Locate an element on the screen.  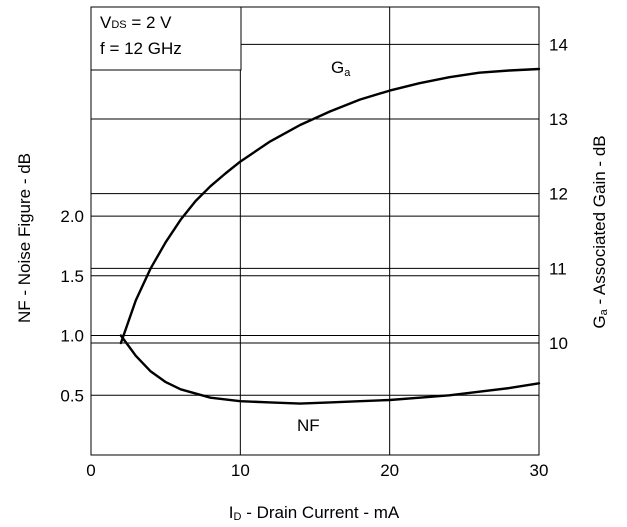
right-tick-label: 14 is located at coordinates (558, 44).